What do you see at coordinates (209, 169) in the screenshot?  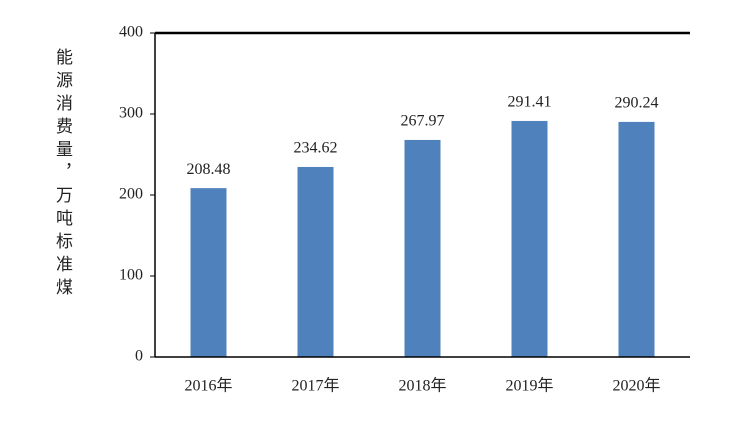 I see `data-label: 208.48` at bounding box center [209, 169].